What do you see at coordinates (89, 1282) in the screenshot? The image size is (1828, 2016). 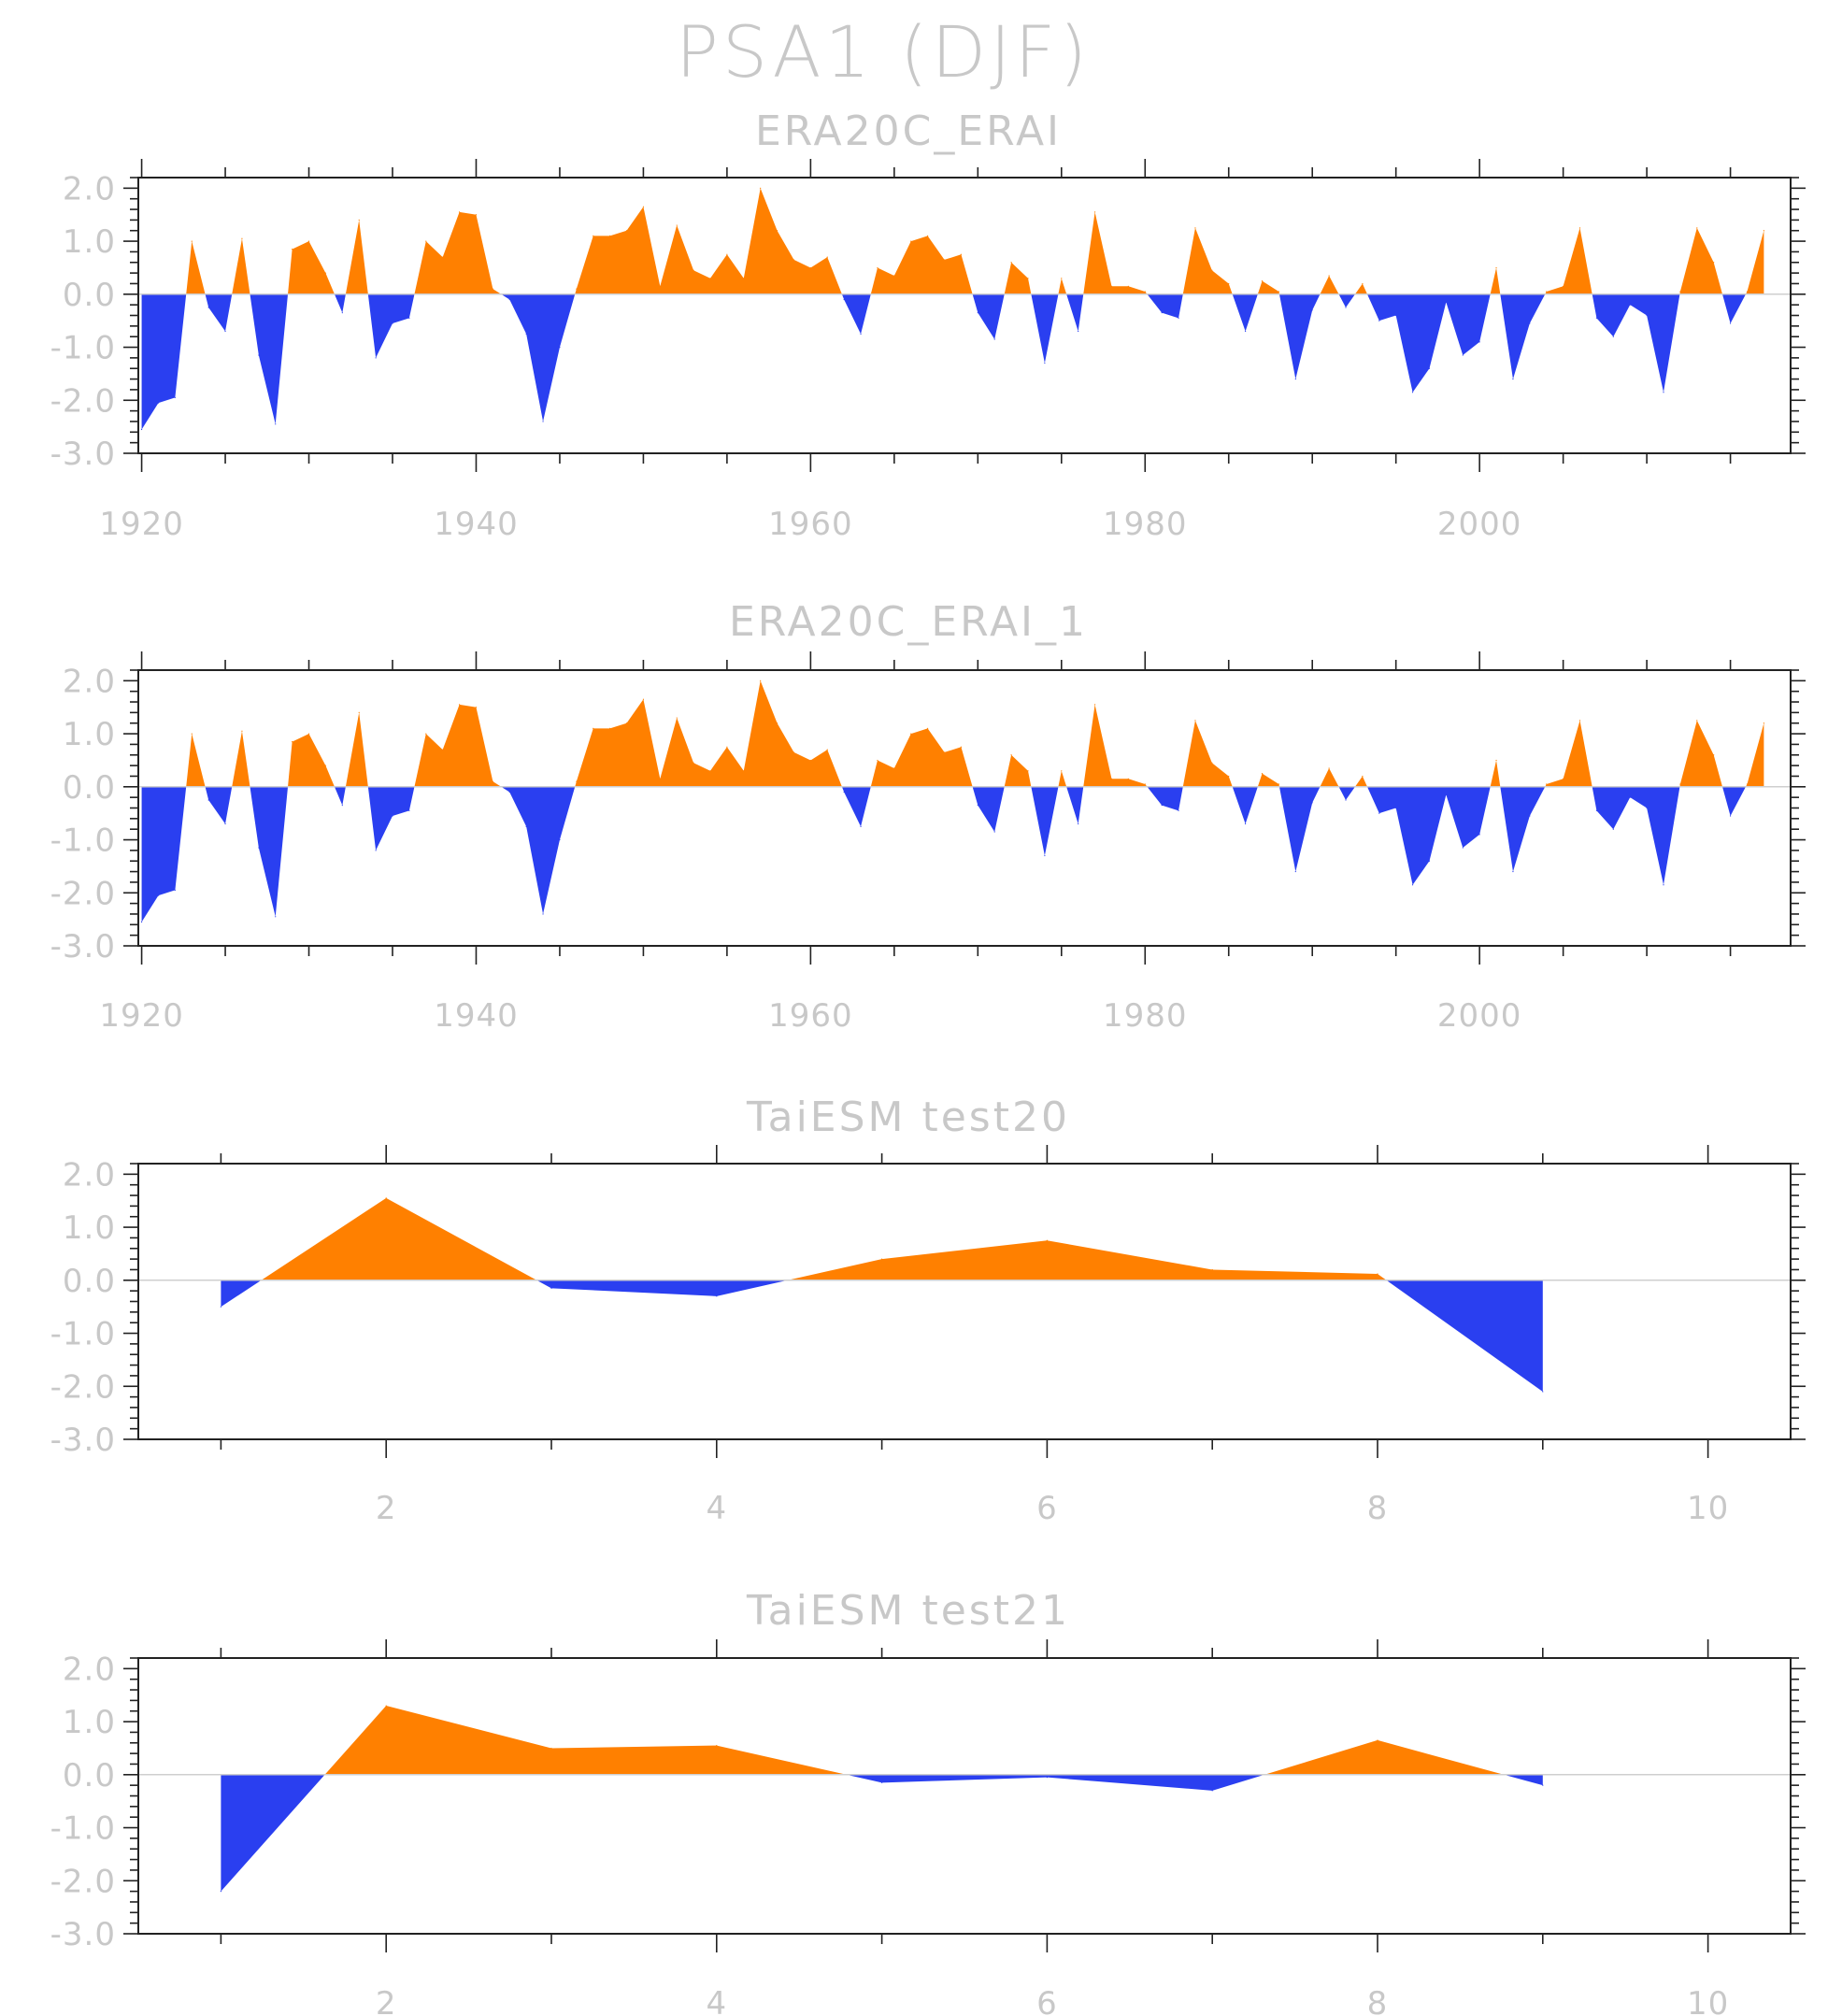 I see `y-tick-label: 0.0` at bounding box center [89, 1282].